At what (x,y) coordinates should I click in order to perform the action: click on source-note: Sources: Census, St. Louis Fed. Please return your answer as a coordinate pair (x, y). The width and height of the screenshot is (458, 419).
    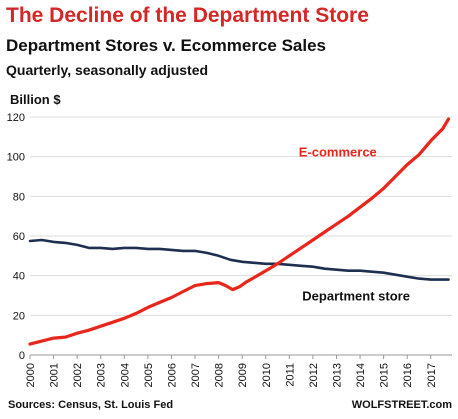
    Looking at the image, I should click on (91, 405).